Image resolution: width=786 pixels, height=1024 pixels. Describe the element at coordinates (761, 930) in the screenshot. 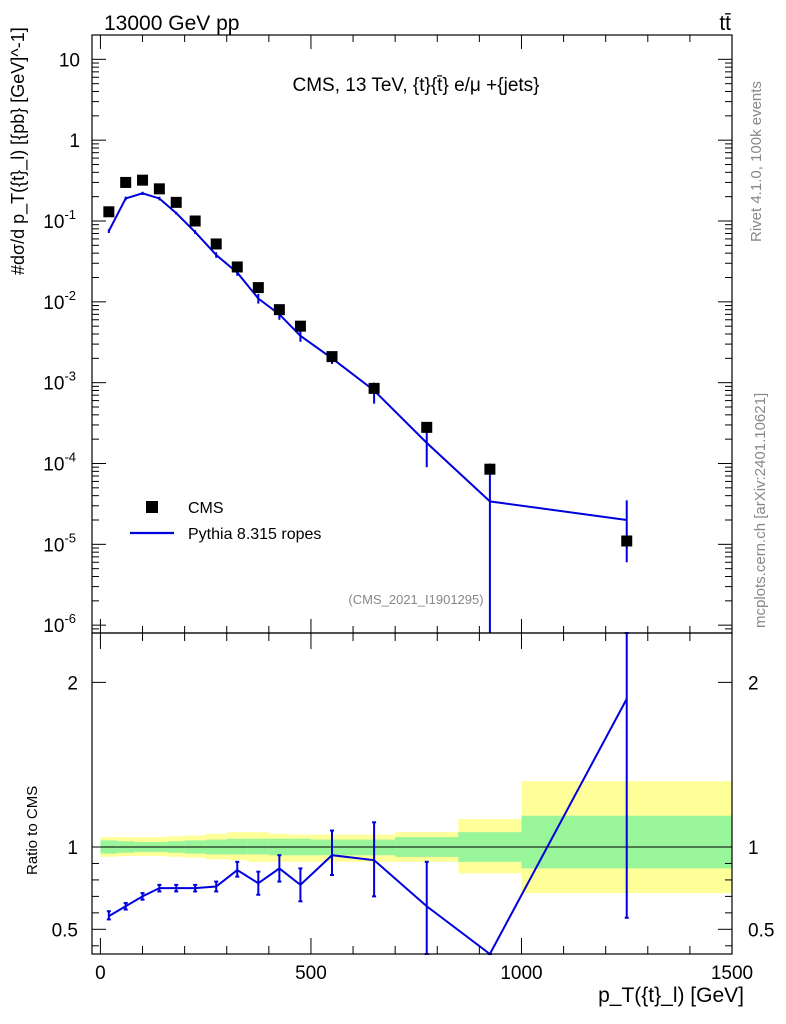

I see `y-tick-label-right: 0.5` at that location.